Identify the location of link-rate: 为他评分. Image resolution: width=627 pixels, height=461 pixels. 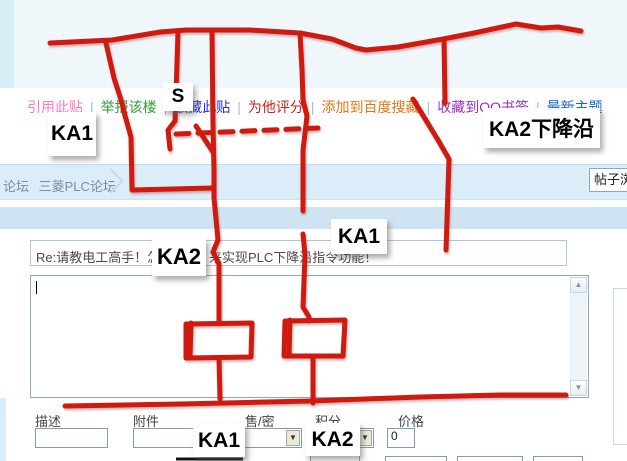
(275, 107).